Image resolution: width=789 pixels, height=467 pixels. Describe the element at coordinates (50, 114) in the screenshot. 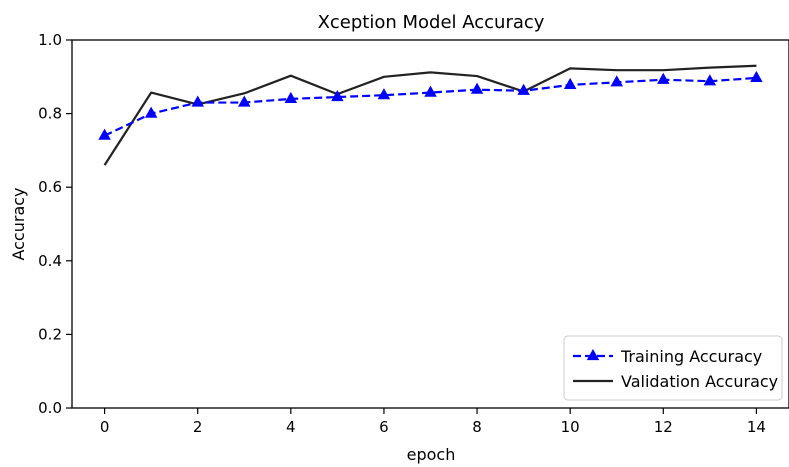

I see `y-tick-label: 0.8` at that location.